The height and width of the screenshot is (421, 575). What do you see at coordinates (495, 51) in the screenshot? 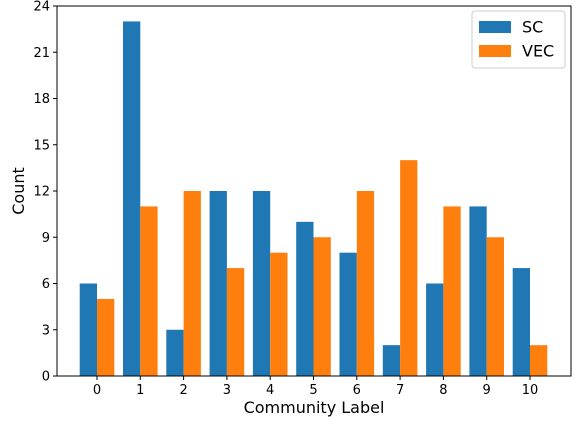
I see `legend-swatch-vec` at bounding box center [495, 51].